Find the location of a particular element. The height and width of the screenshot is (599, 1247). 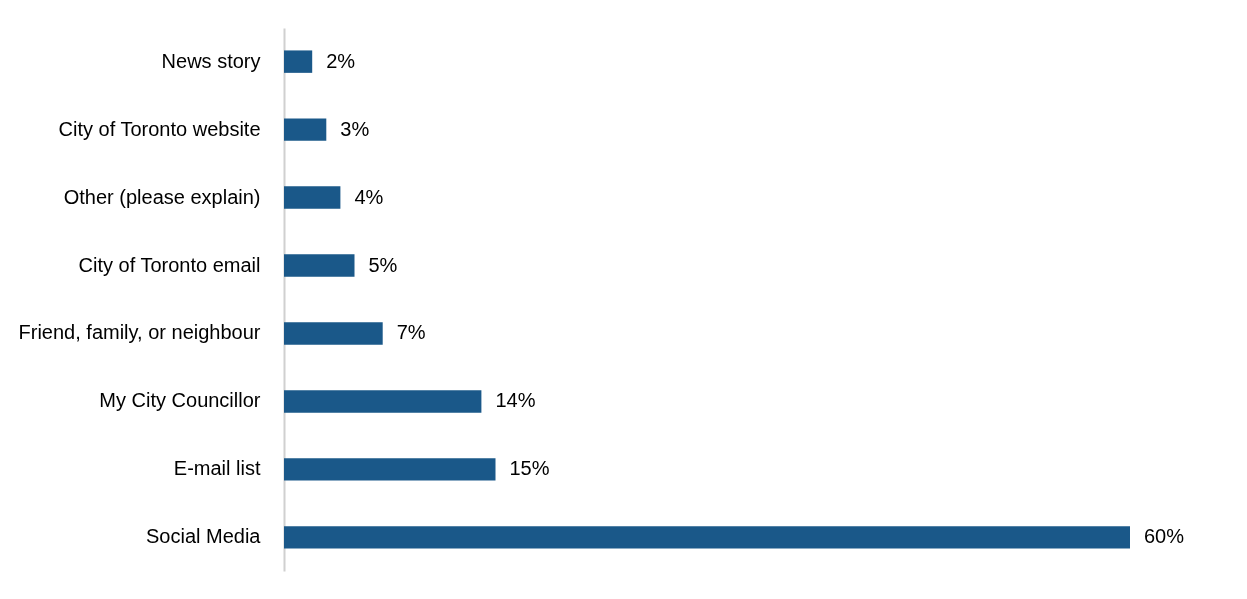

y-tick-label: Social Media is located at coordinates (203, 536).